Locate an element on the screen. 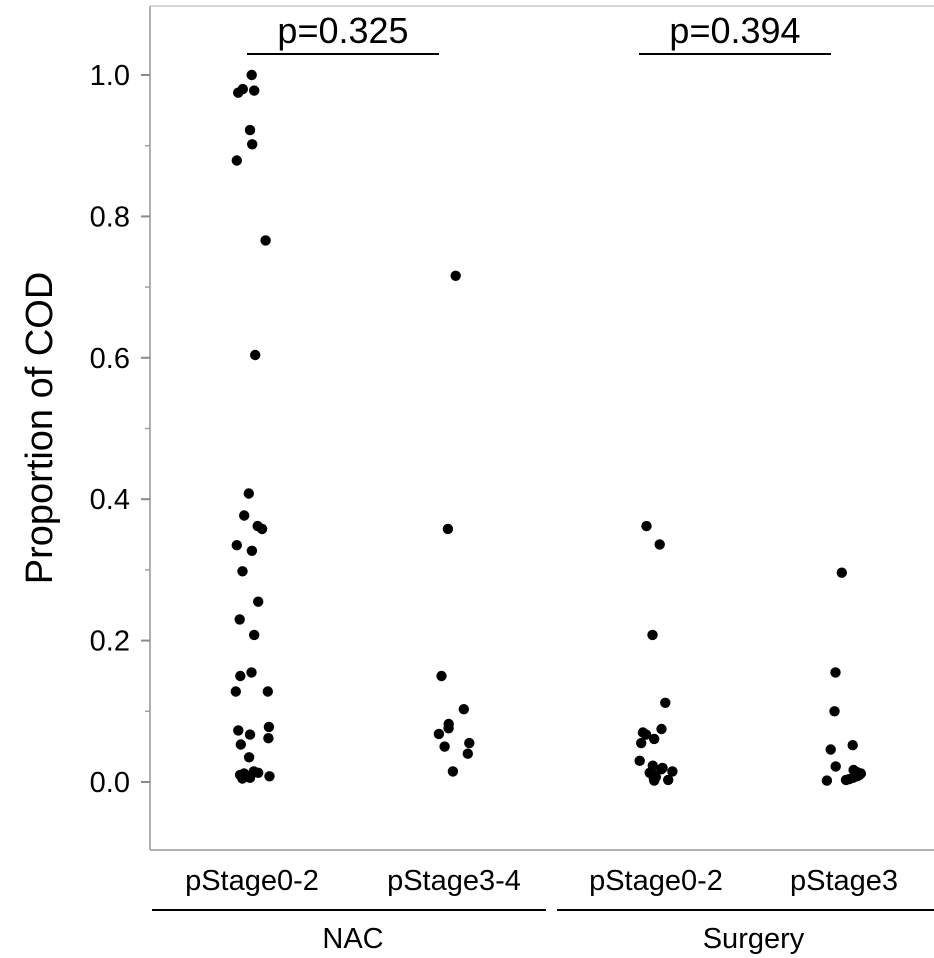  y-tick-label: 0.2 is located at coordinates (110, 642).